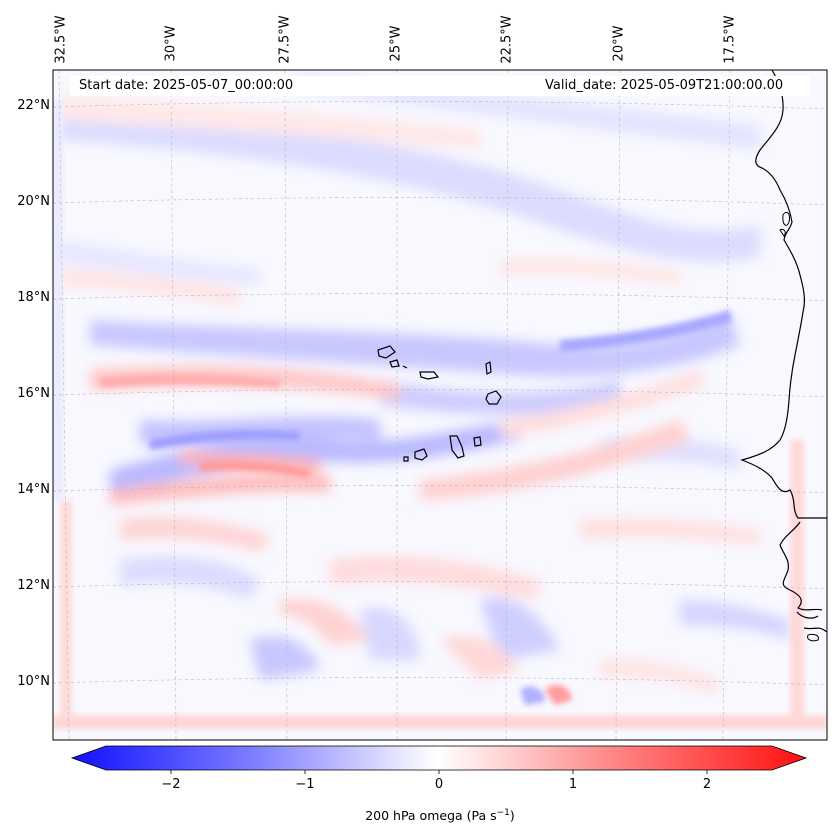 The width and height of the screenshot is (837, 839). Describe the element at coordinates (730, 39) in the screenshot. I see `lon-label-17-5w: 17.5°W` at that location.